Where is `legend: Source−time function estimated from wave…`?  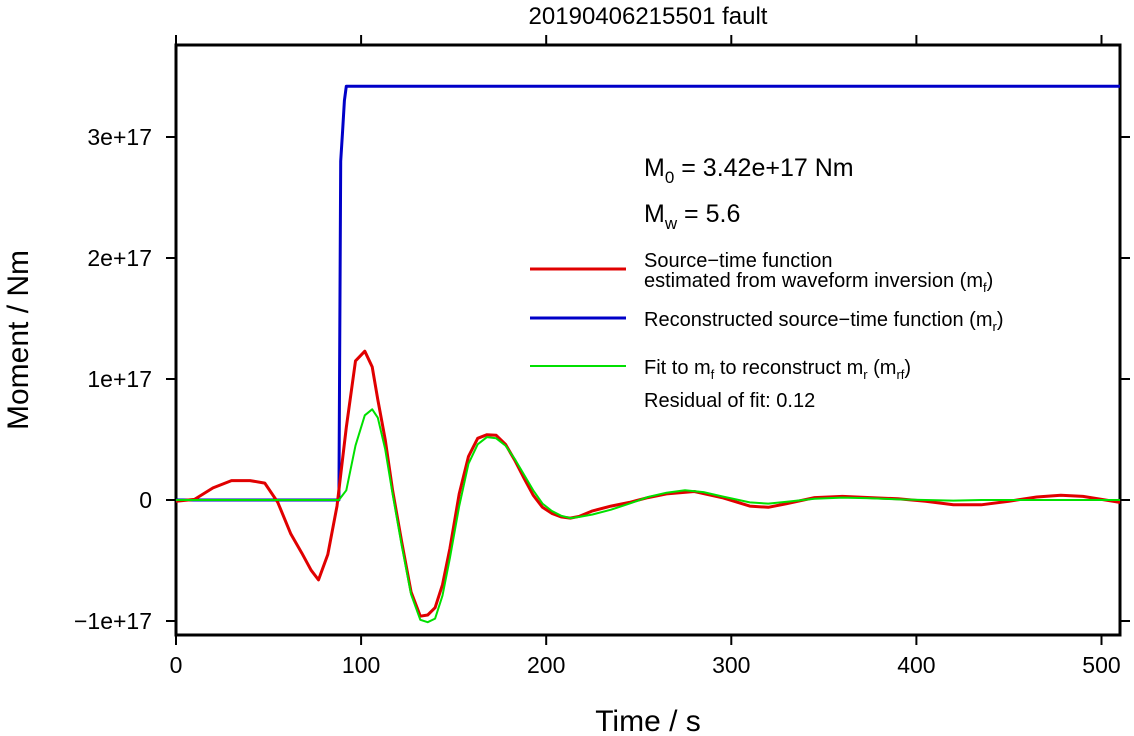 legend: Source−time function estimated from wave… is located at coordinates (767, 331).